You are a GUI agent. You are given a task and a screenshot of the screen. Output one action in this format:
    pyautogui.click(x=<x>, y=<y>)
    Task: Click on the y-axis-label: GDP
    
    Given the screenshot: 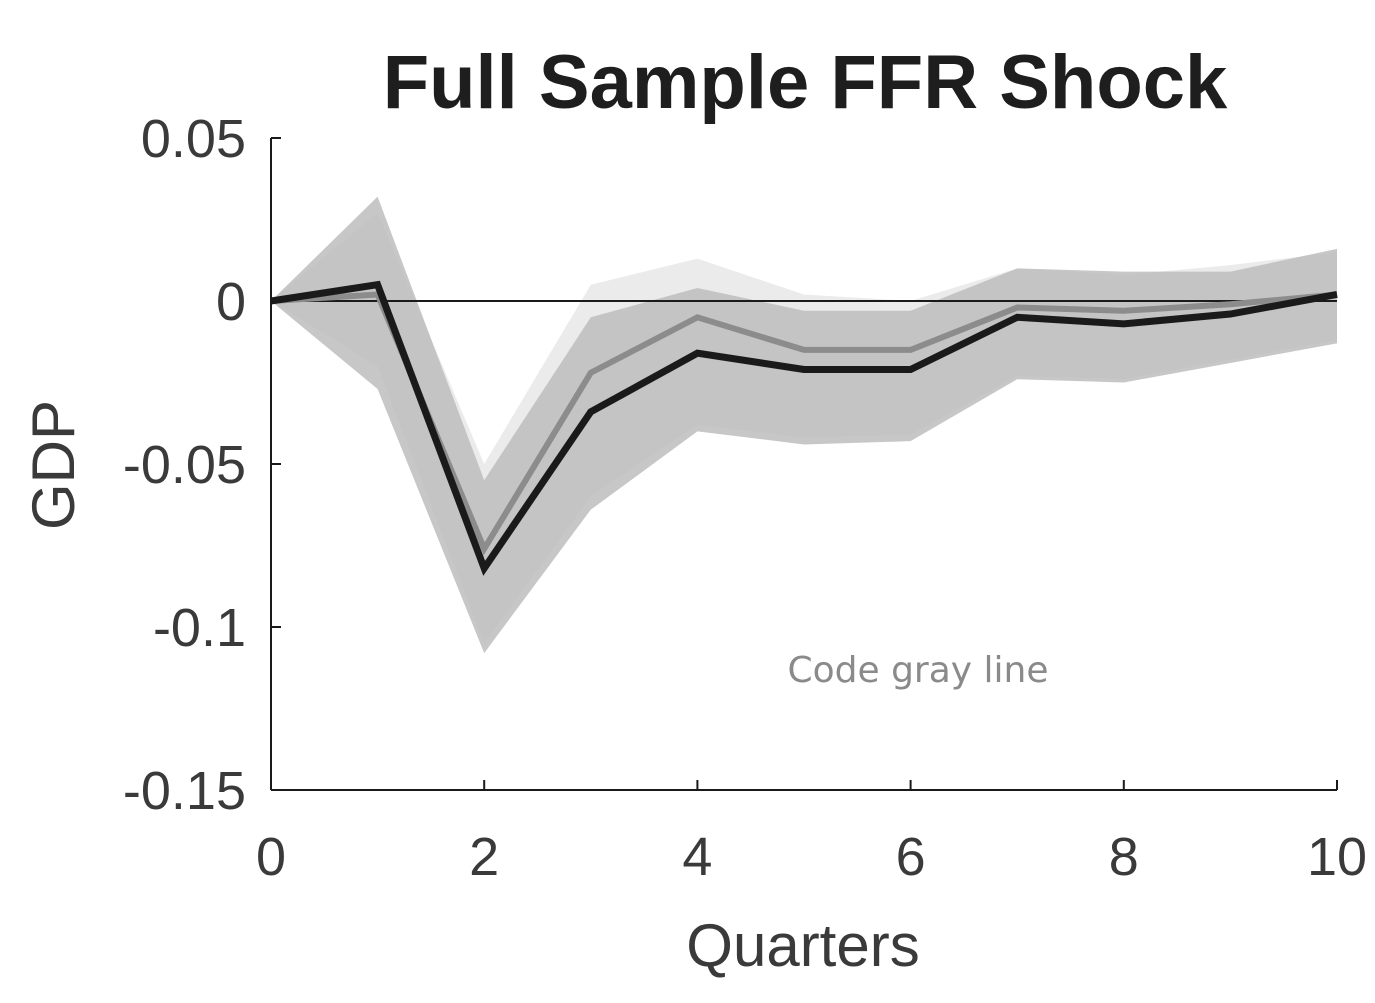 What is the action you would take?
    pyautogui.click(x=53, y=465)
    